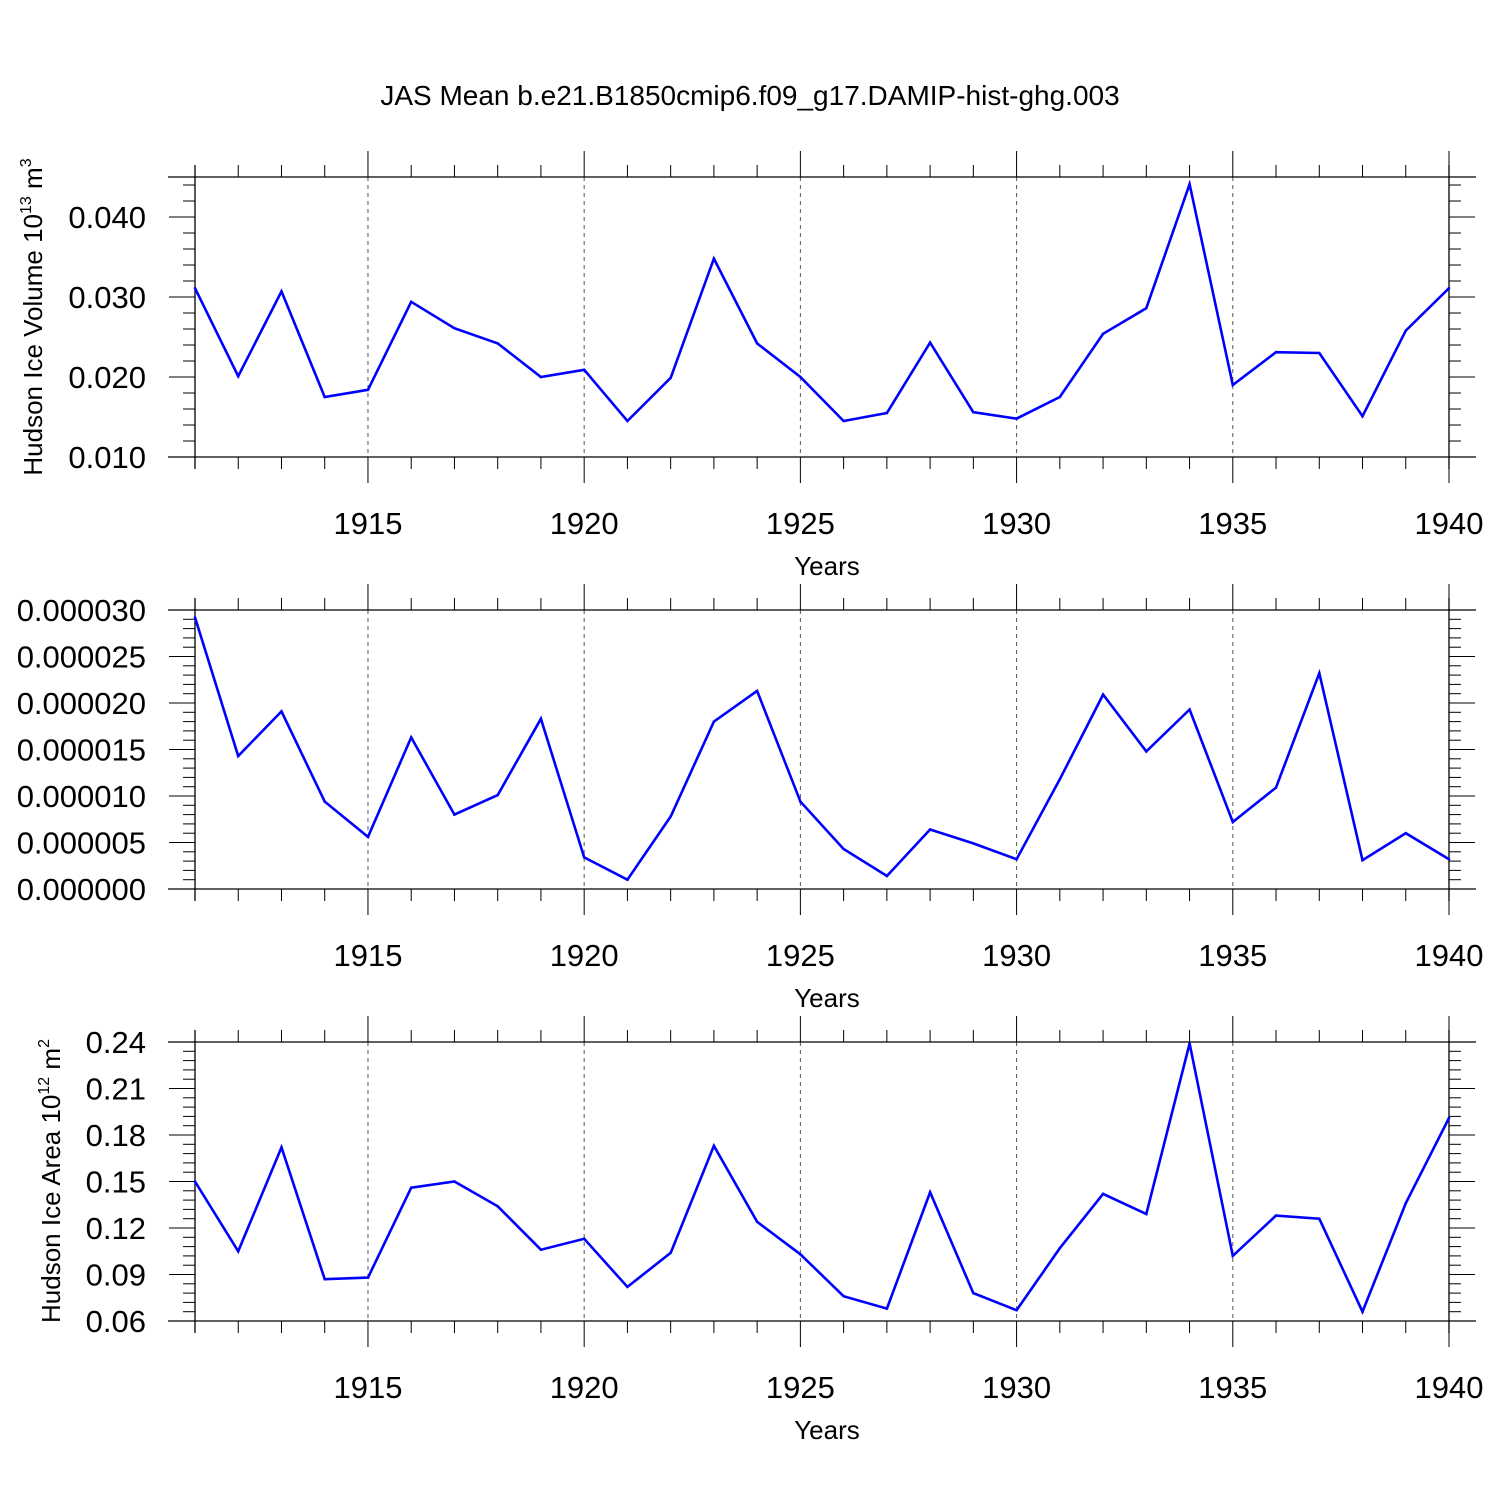  What do you see at coordinates (116, 1275) in the screenshot?
I see `y-tick-label: 0.09` at bounding box center [116, 1275].